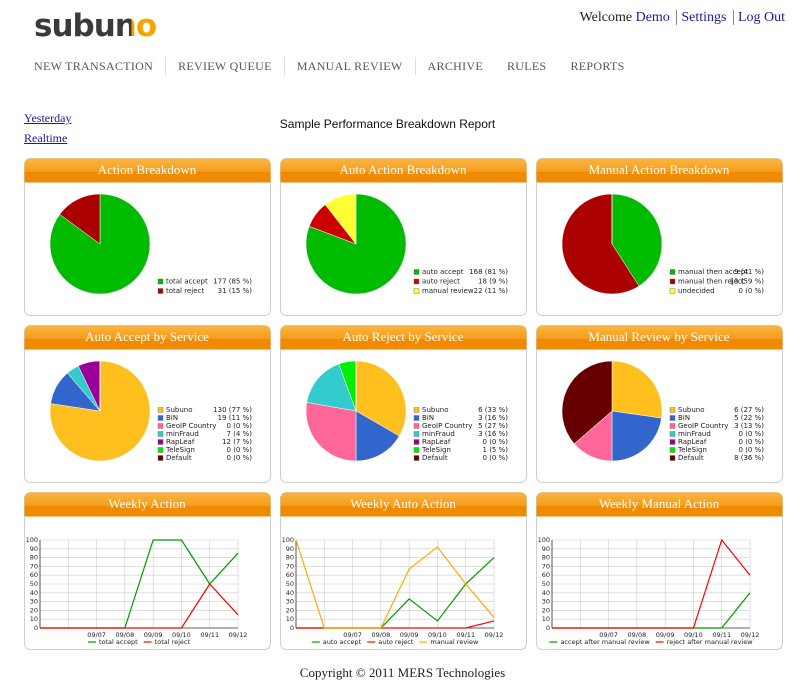 The image size is (805, 689). I want to click on x-tick-label: 09/11, so click(465, 635).